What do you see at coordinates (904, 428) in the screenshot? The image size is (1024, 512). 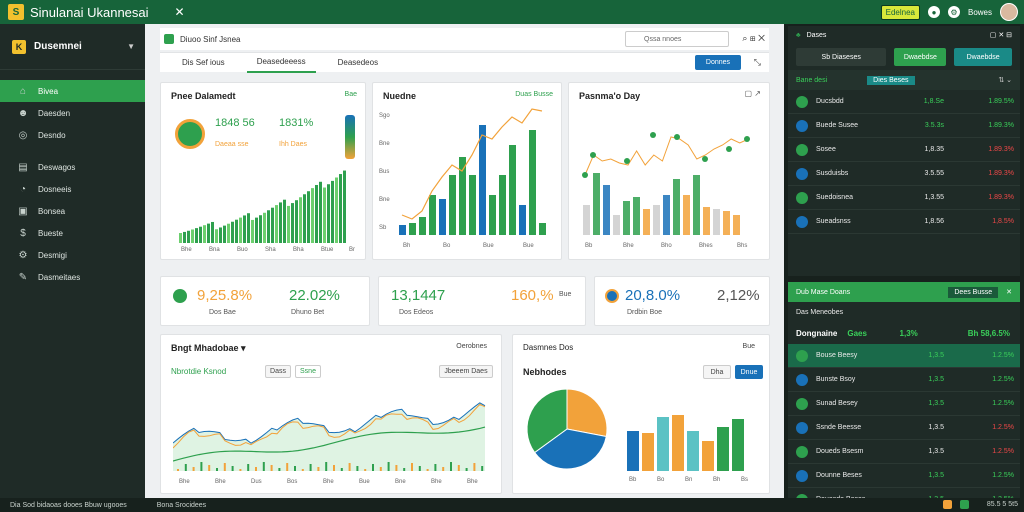 I see `list-item: Ssnde Beesse 1,3.5 1.2.5%` at bounding box center [904, 428].